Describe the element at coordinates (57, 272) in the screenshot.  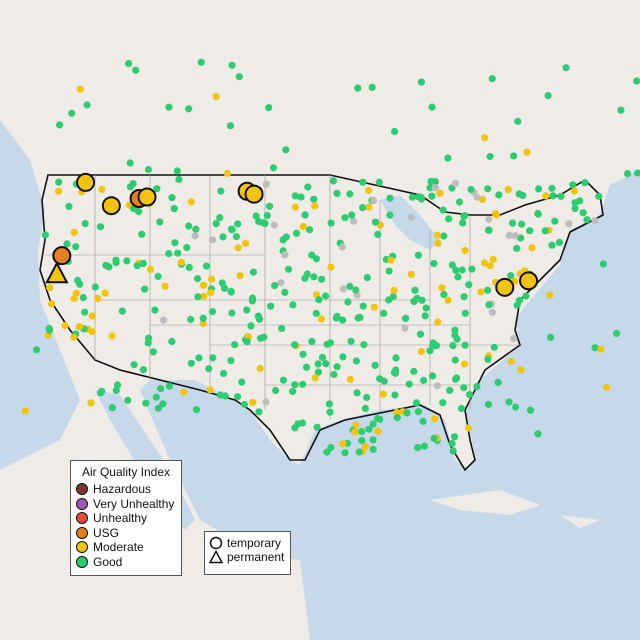
I see `permanent-monitor-marker` at that location.